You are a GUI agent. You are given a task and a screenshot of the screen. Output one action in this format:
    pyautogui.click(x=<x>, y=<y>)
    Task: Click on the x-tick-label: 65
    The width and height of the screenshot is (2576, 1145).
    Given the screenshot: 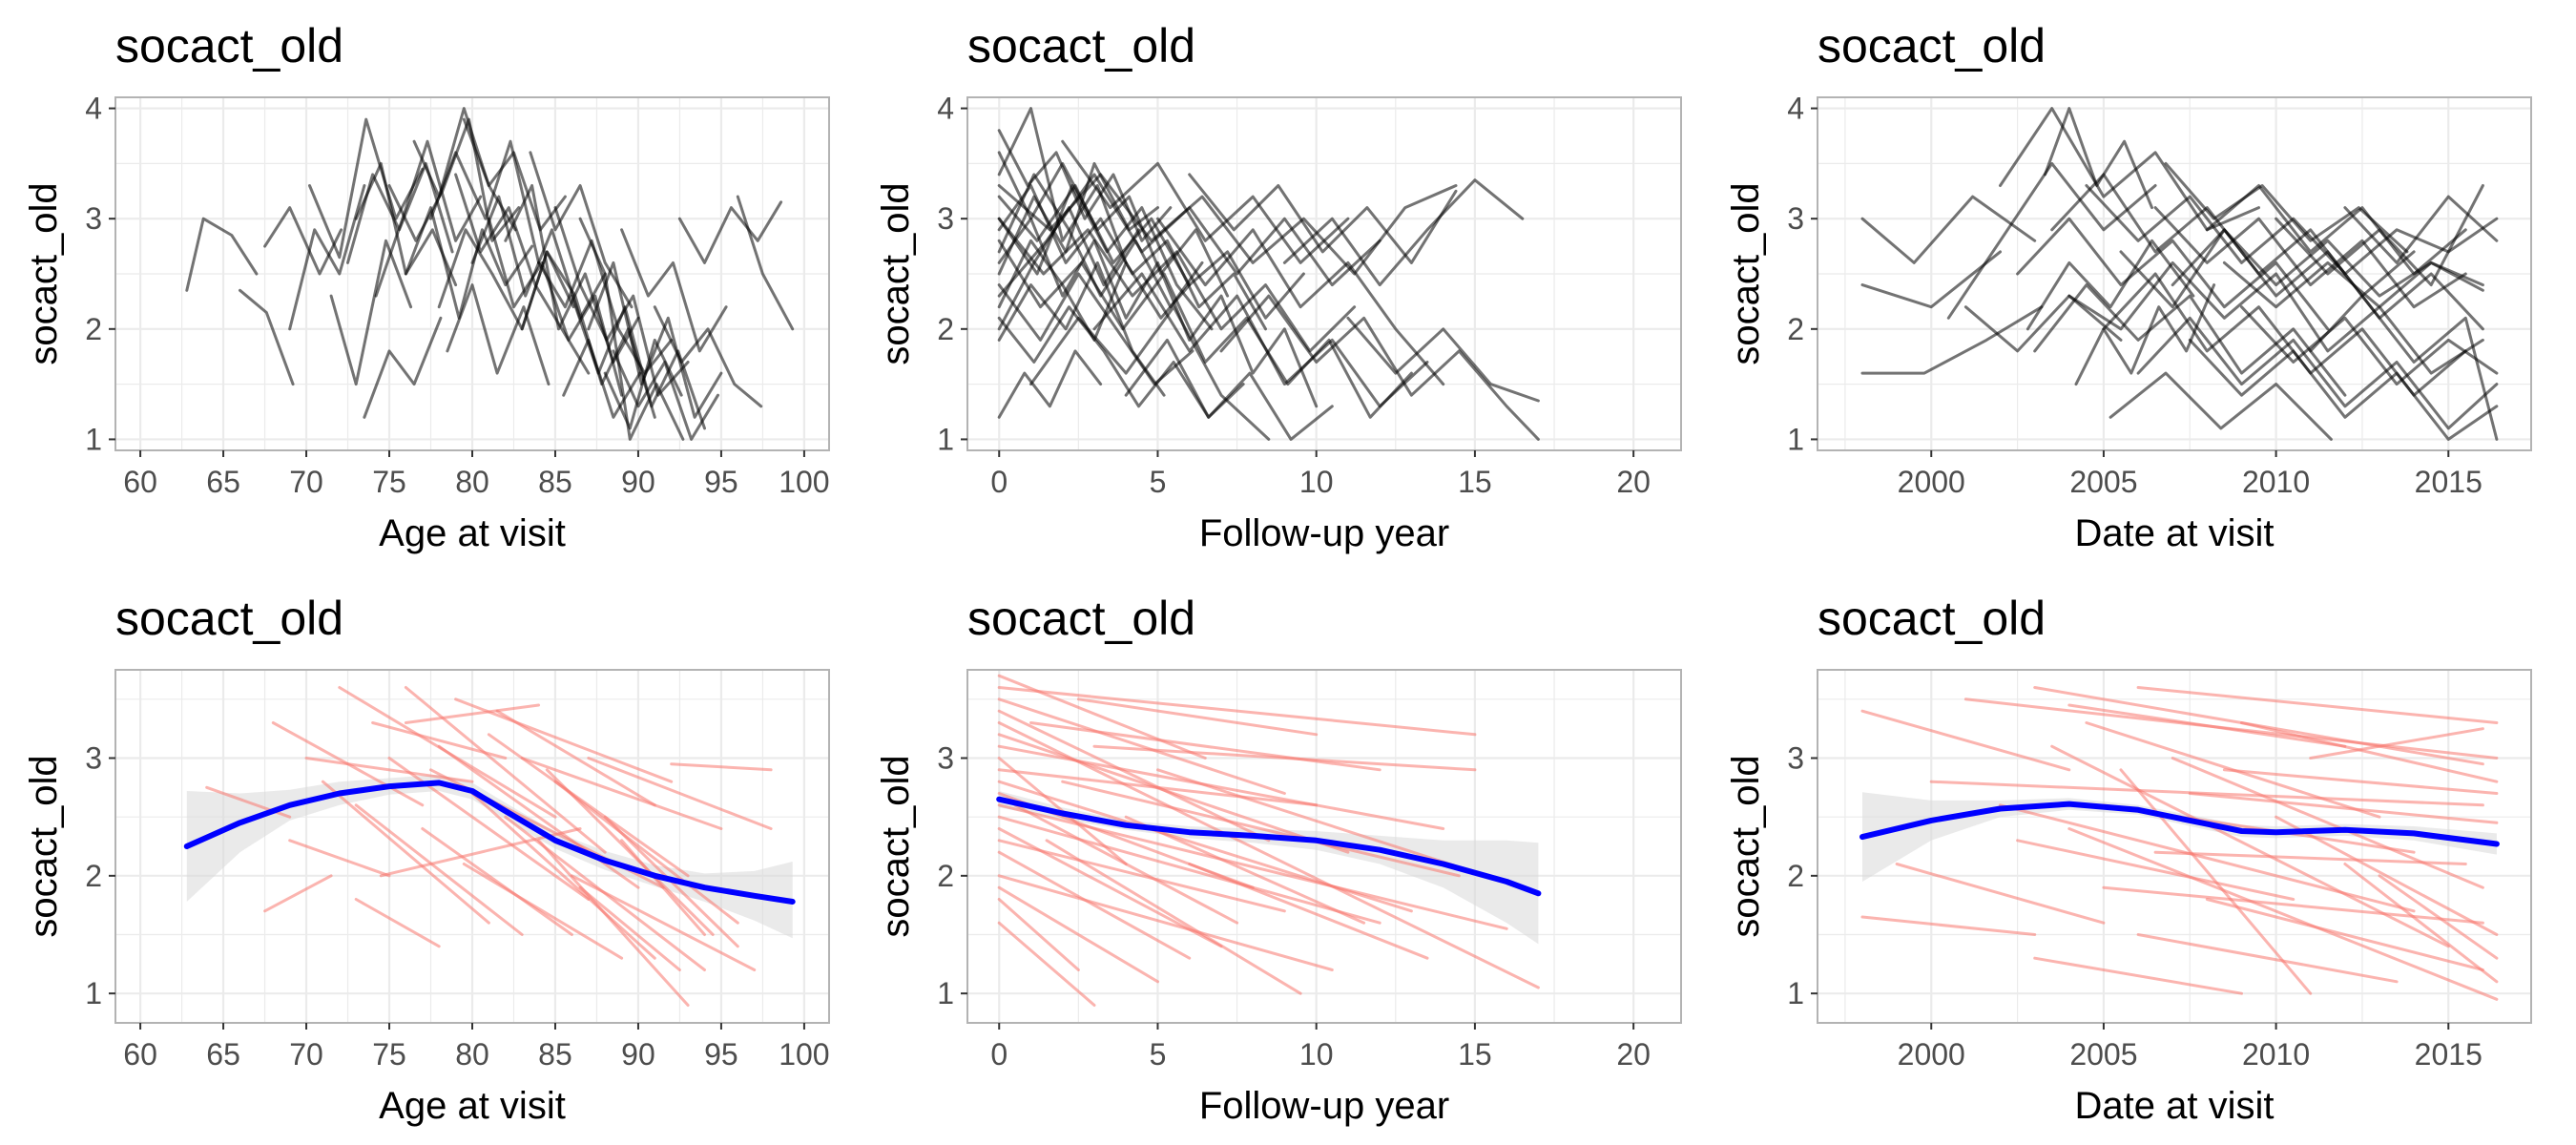 What is the action you would take?
    pyautogui.click(x=223, y=1055)
    